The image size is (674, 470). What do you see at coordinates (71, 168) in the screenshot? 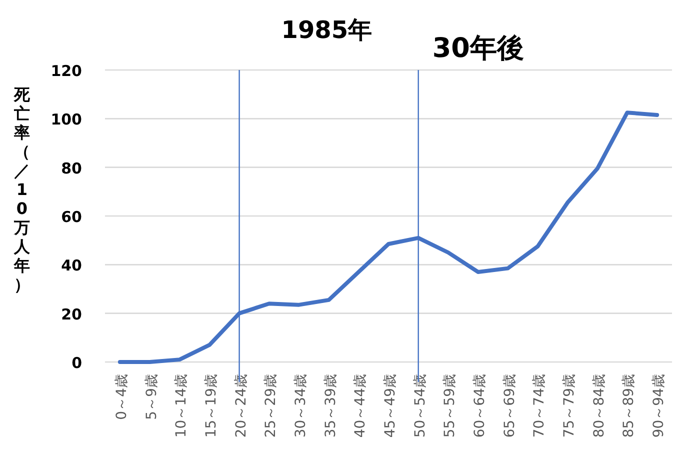
I see `y-tick-label: 80` at bounding box center [71, 168].